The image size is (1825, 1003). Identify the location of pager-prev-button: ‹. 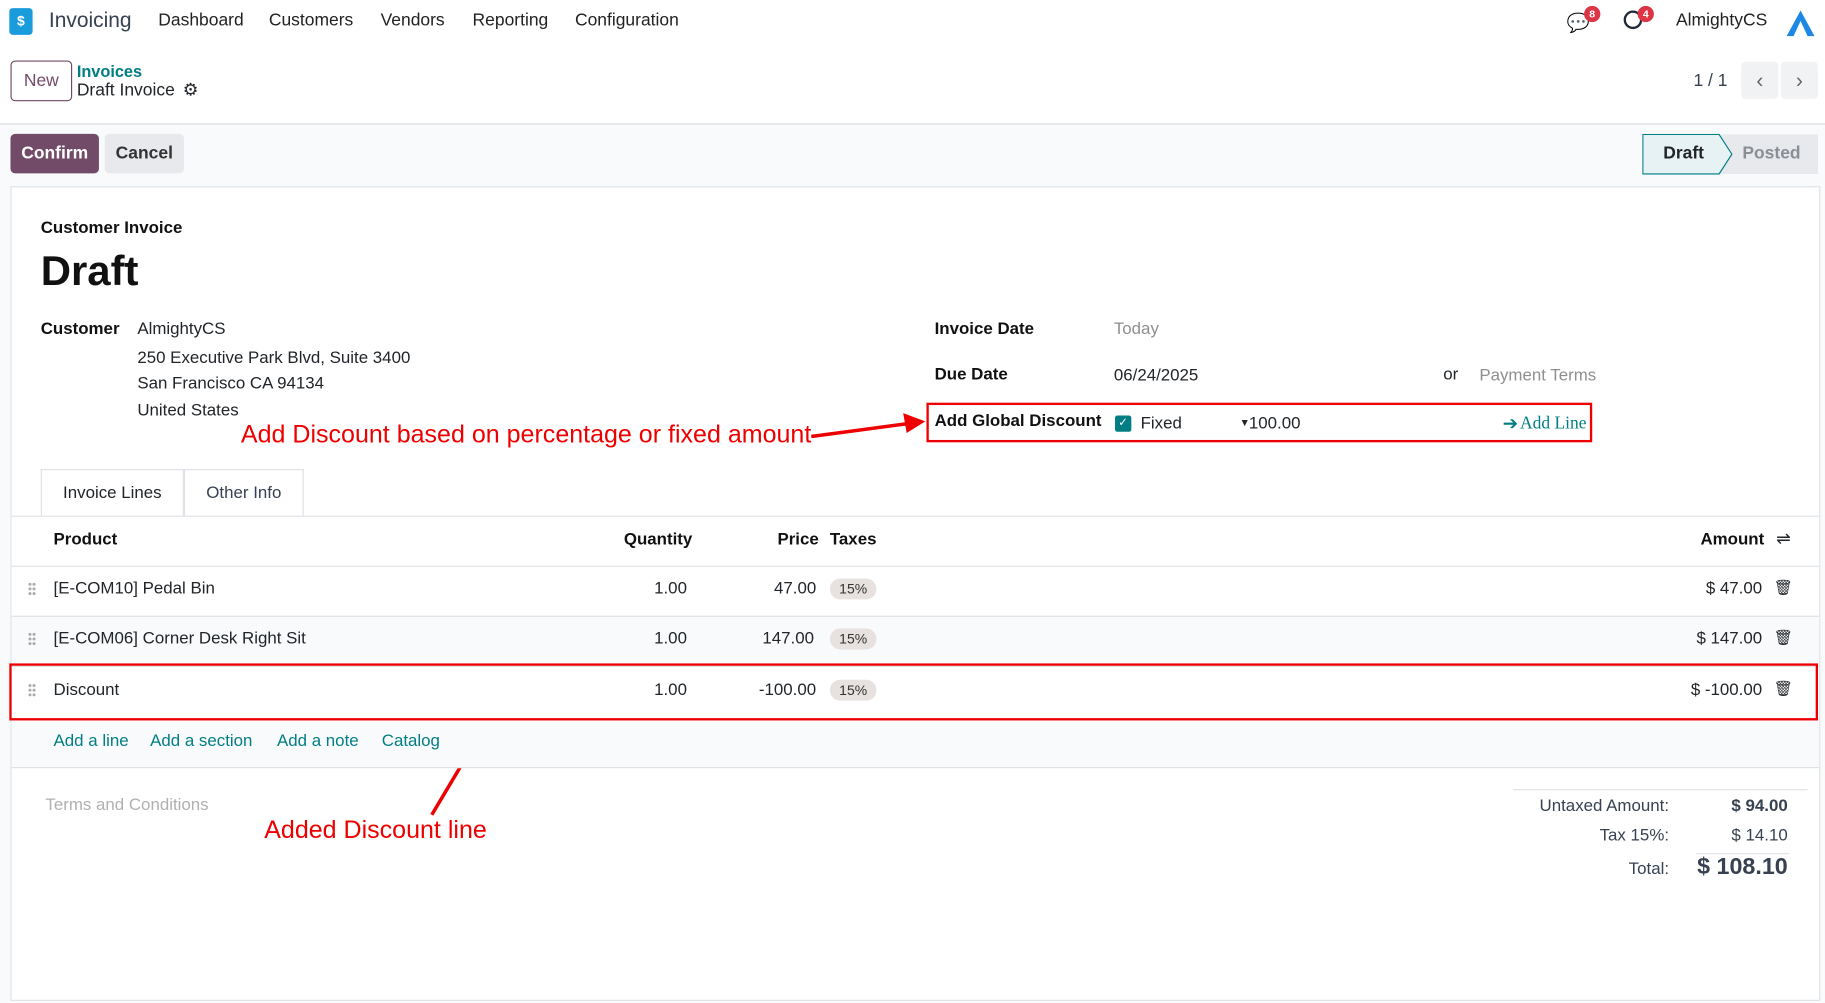
(1760, 80).